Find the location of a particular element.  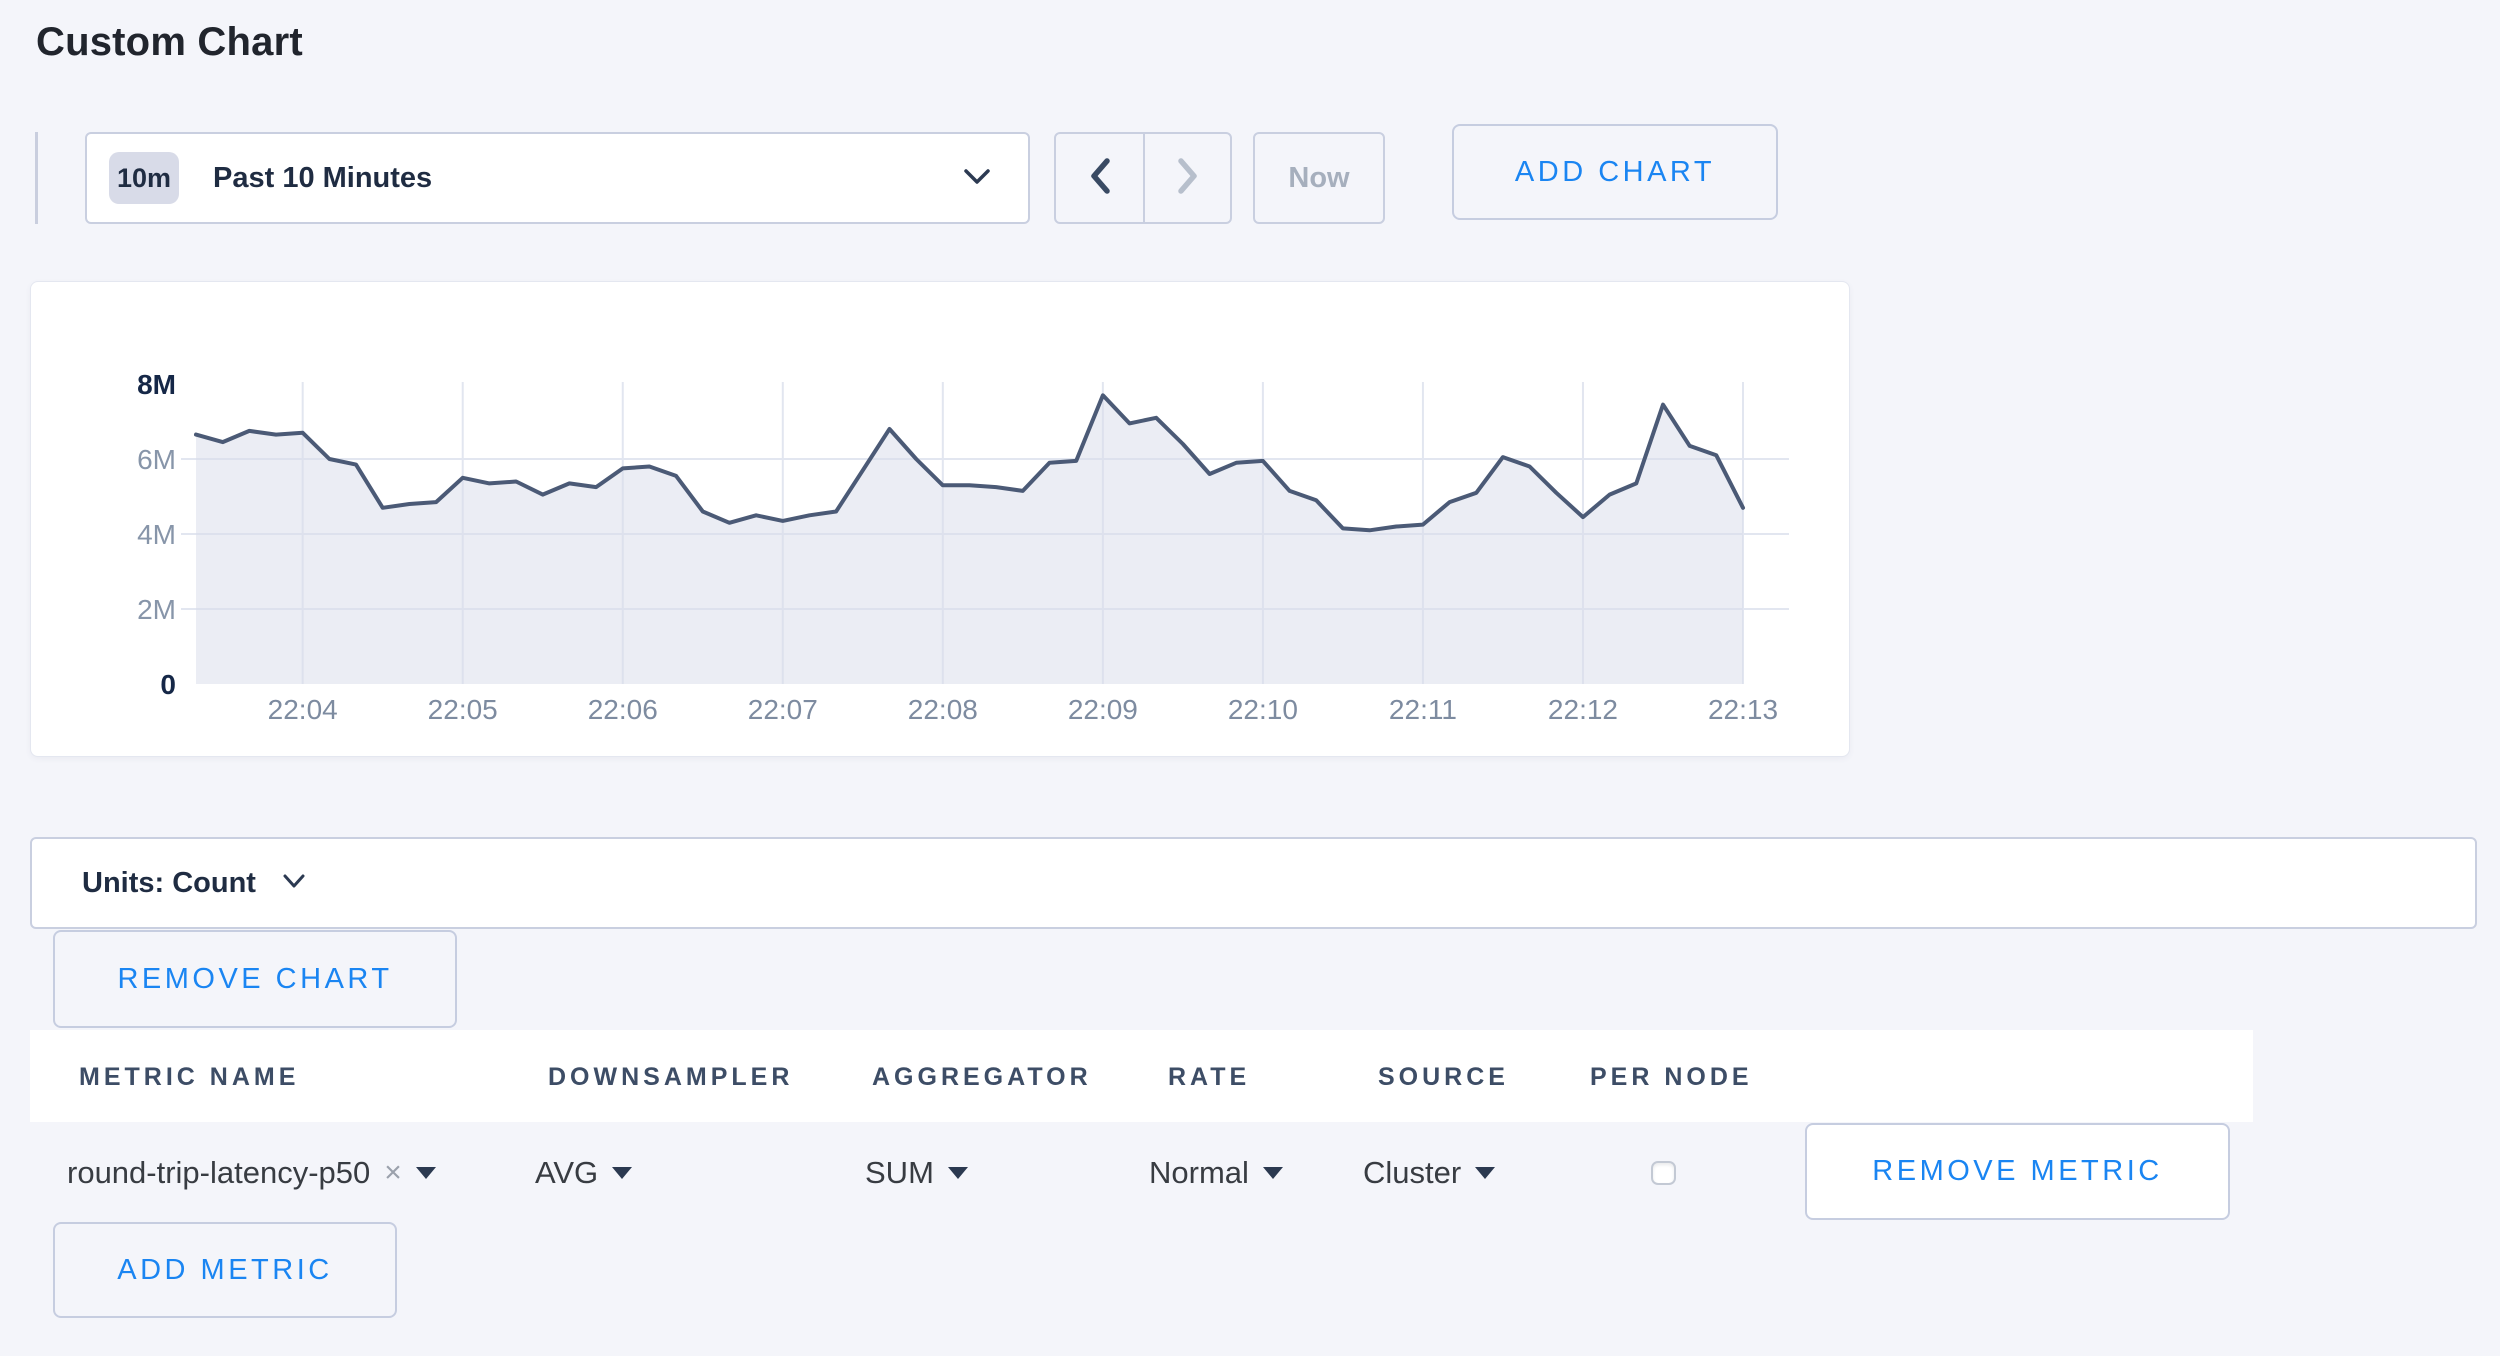

rate-value: Normal is located at coordinates (1199, 1172).